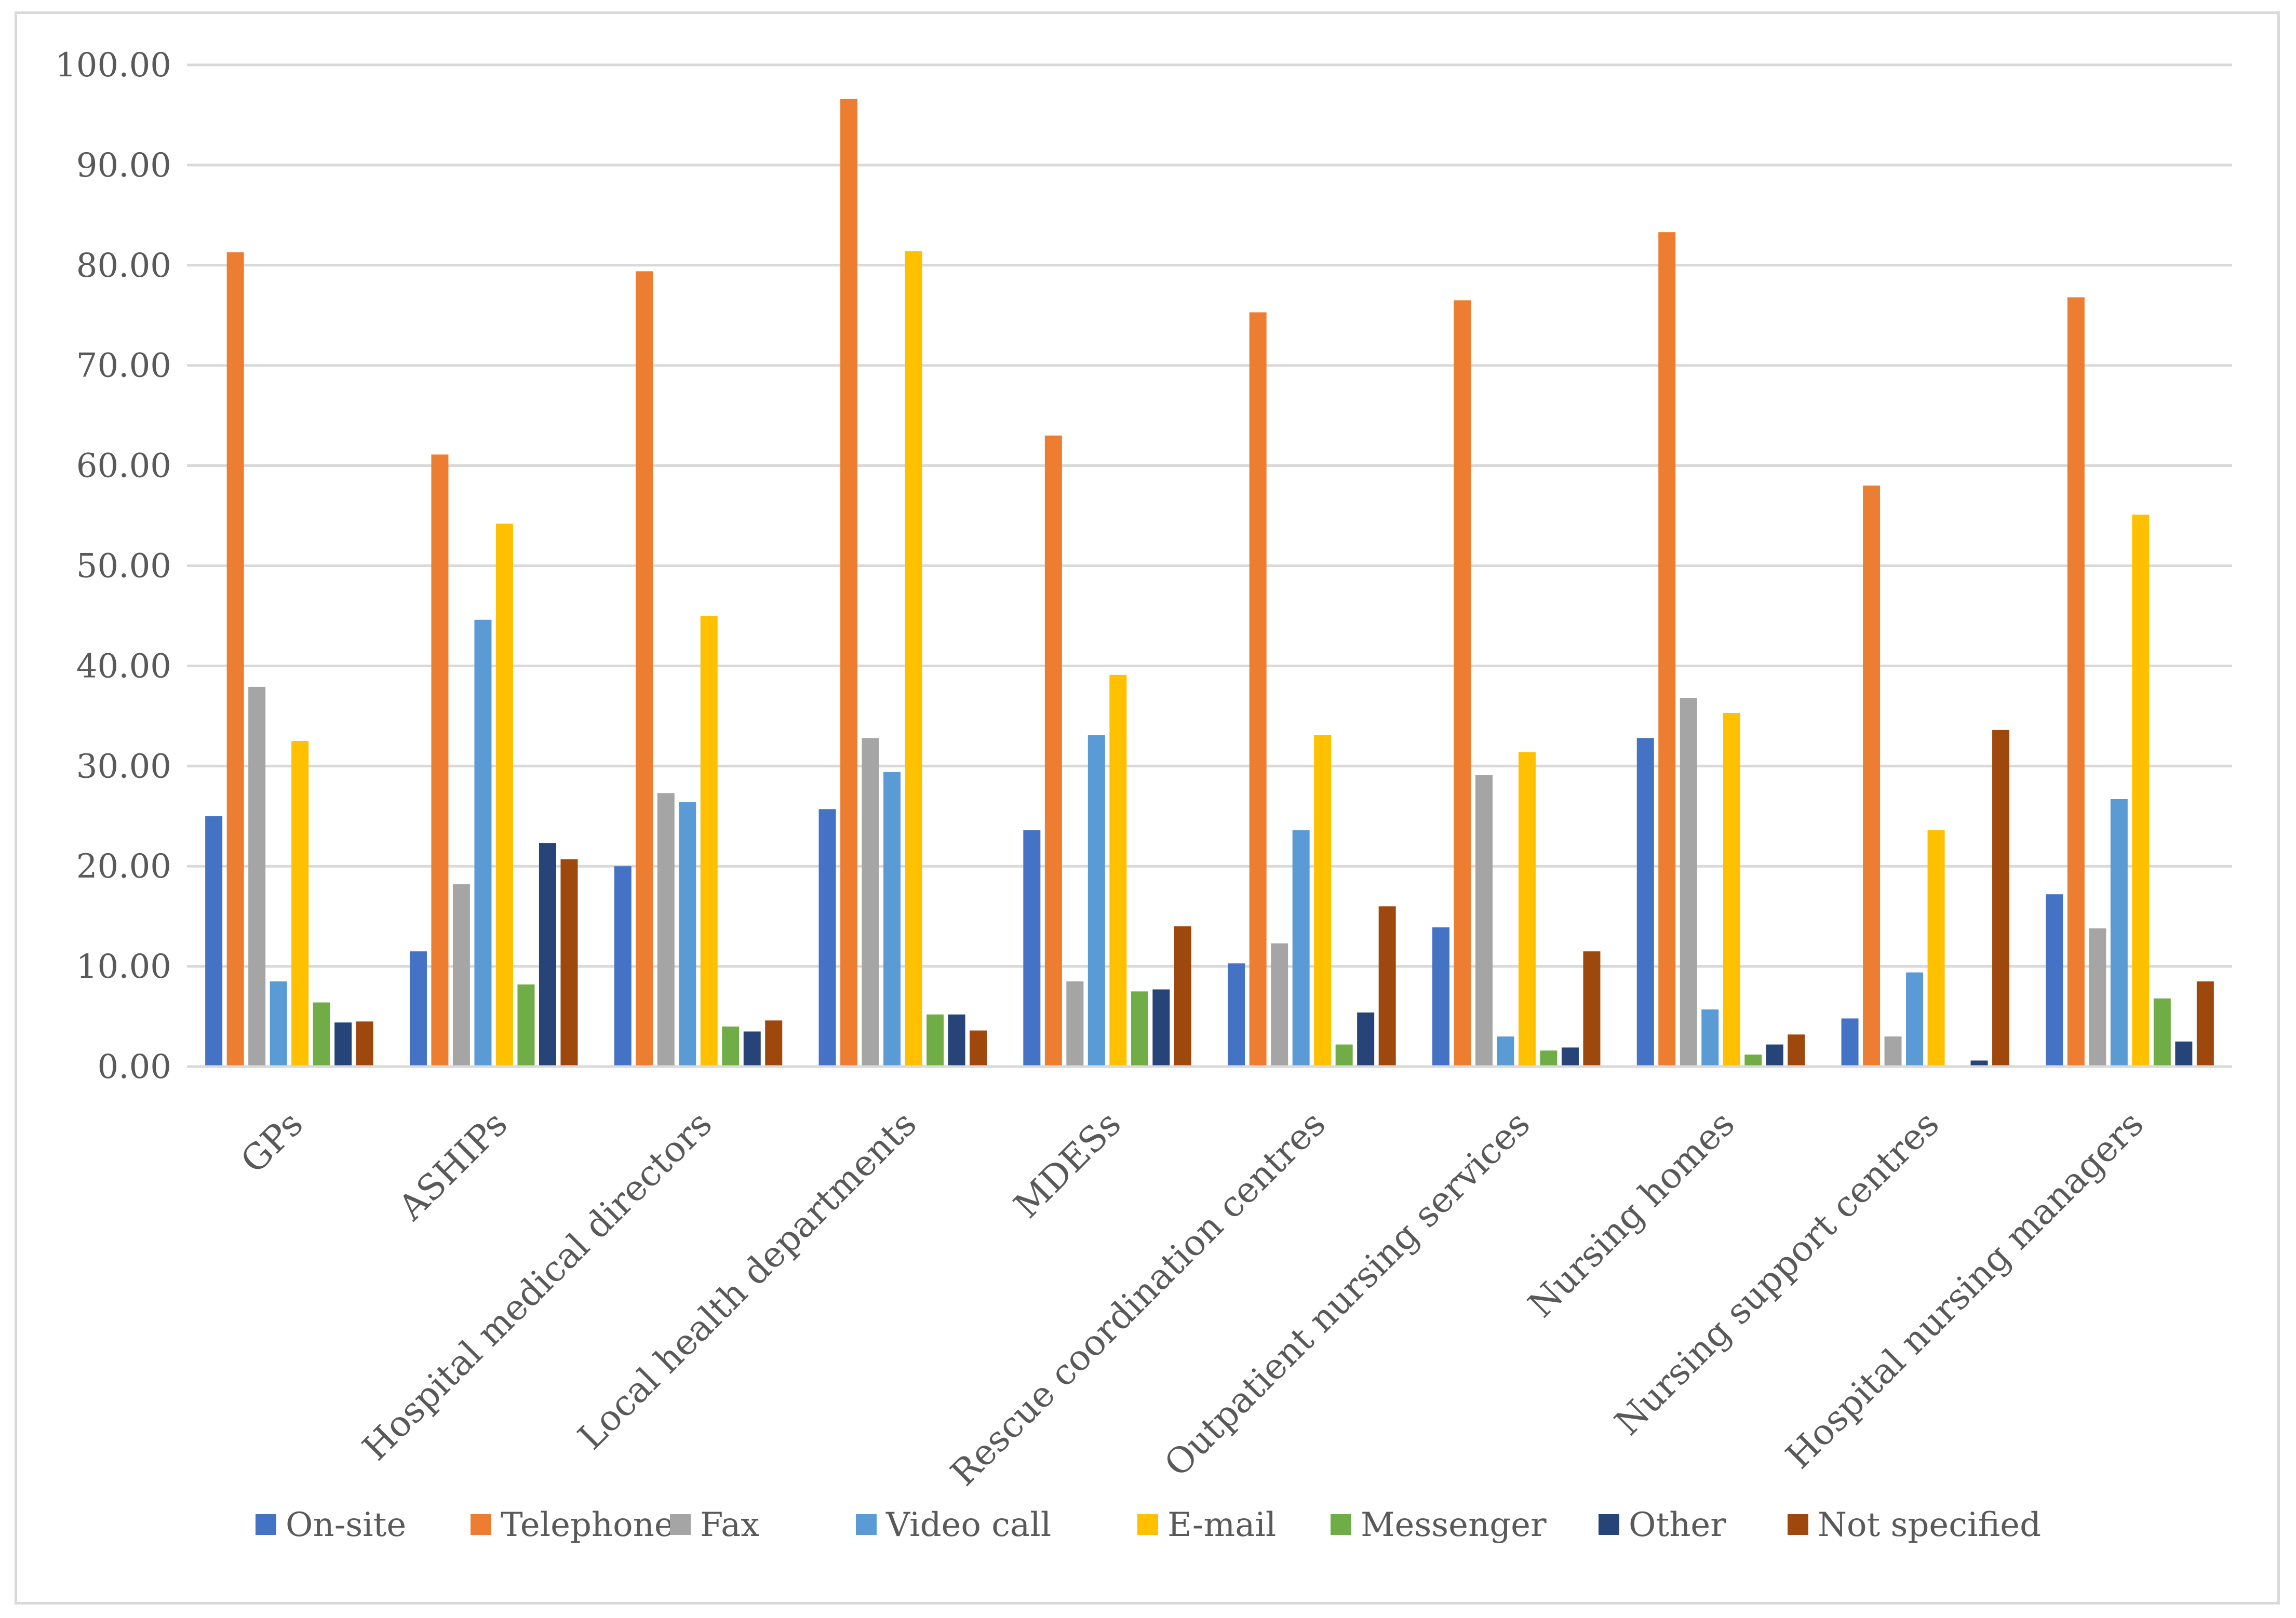  What do you see at coordinates (1221, 1525) in the screenshot?
I see `legend-label: E-mail` at bounding box center [1221, 1525].